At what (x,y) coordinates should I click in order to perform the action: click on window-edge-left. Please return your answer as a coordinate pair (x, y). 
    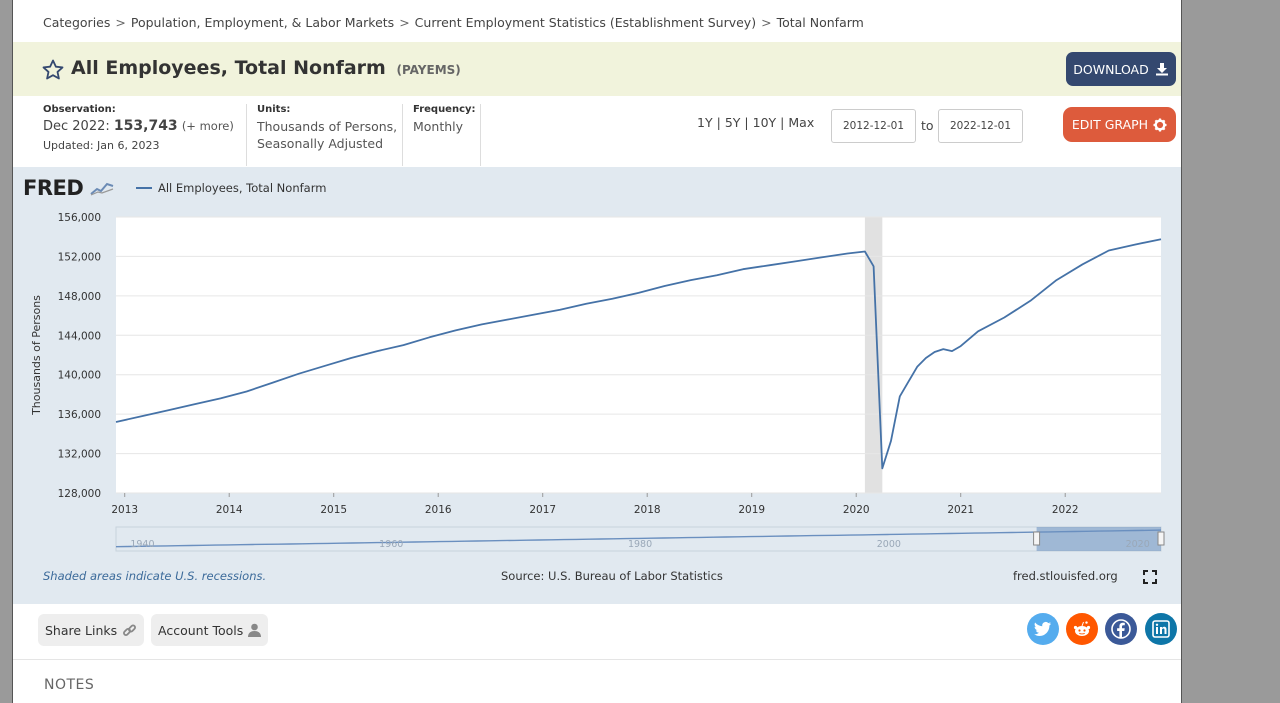
    Looking at the image, I should click on (12, 351).